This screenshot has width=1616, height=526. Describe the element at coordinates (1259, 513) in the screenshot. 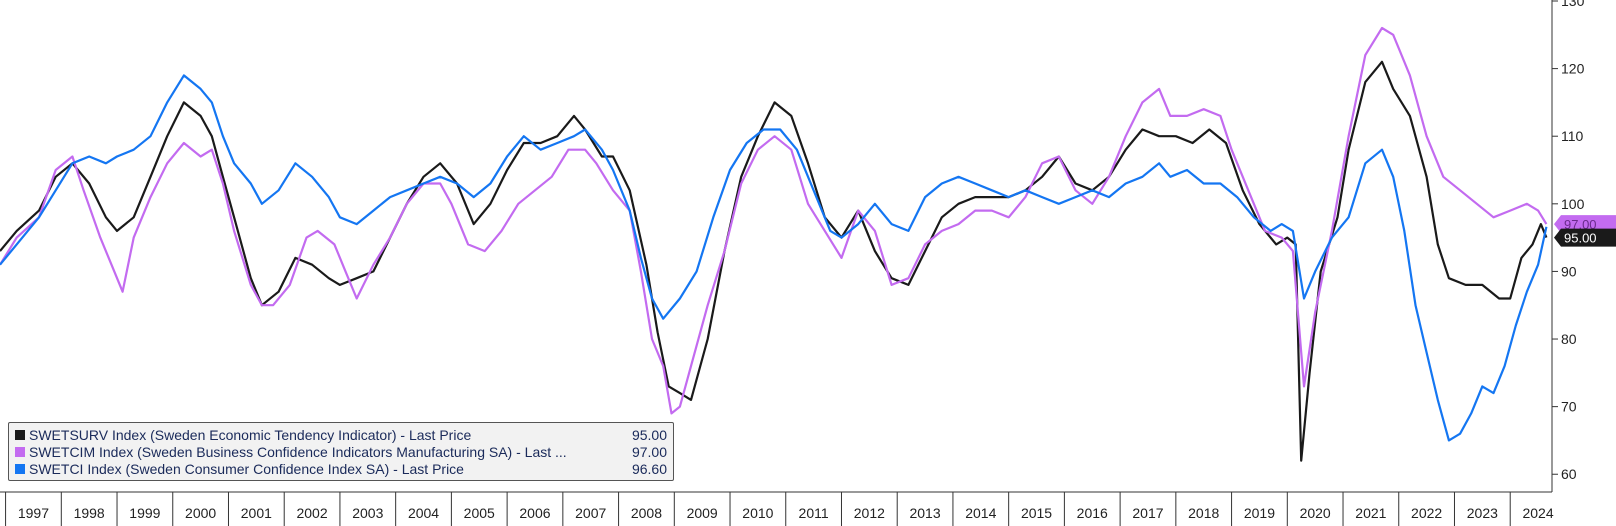

I see `x-tick-label: 2019` at that location.